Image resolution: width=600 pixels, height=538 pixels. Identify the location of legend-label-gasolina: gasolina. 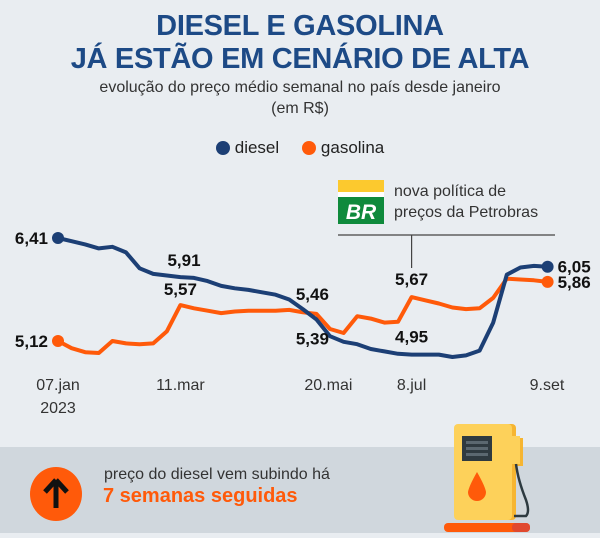
(352, 148).